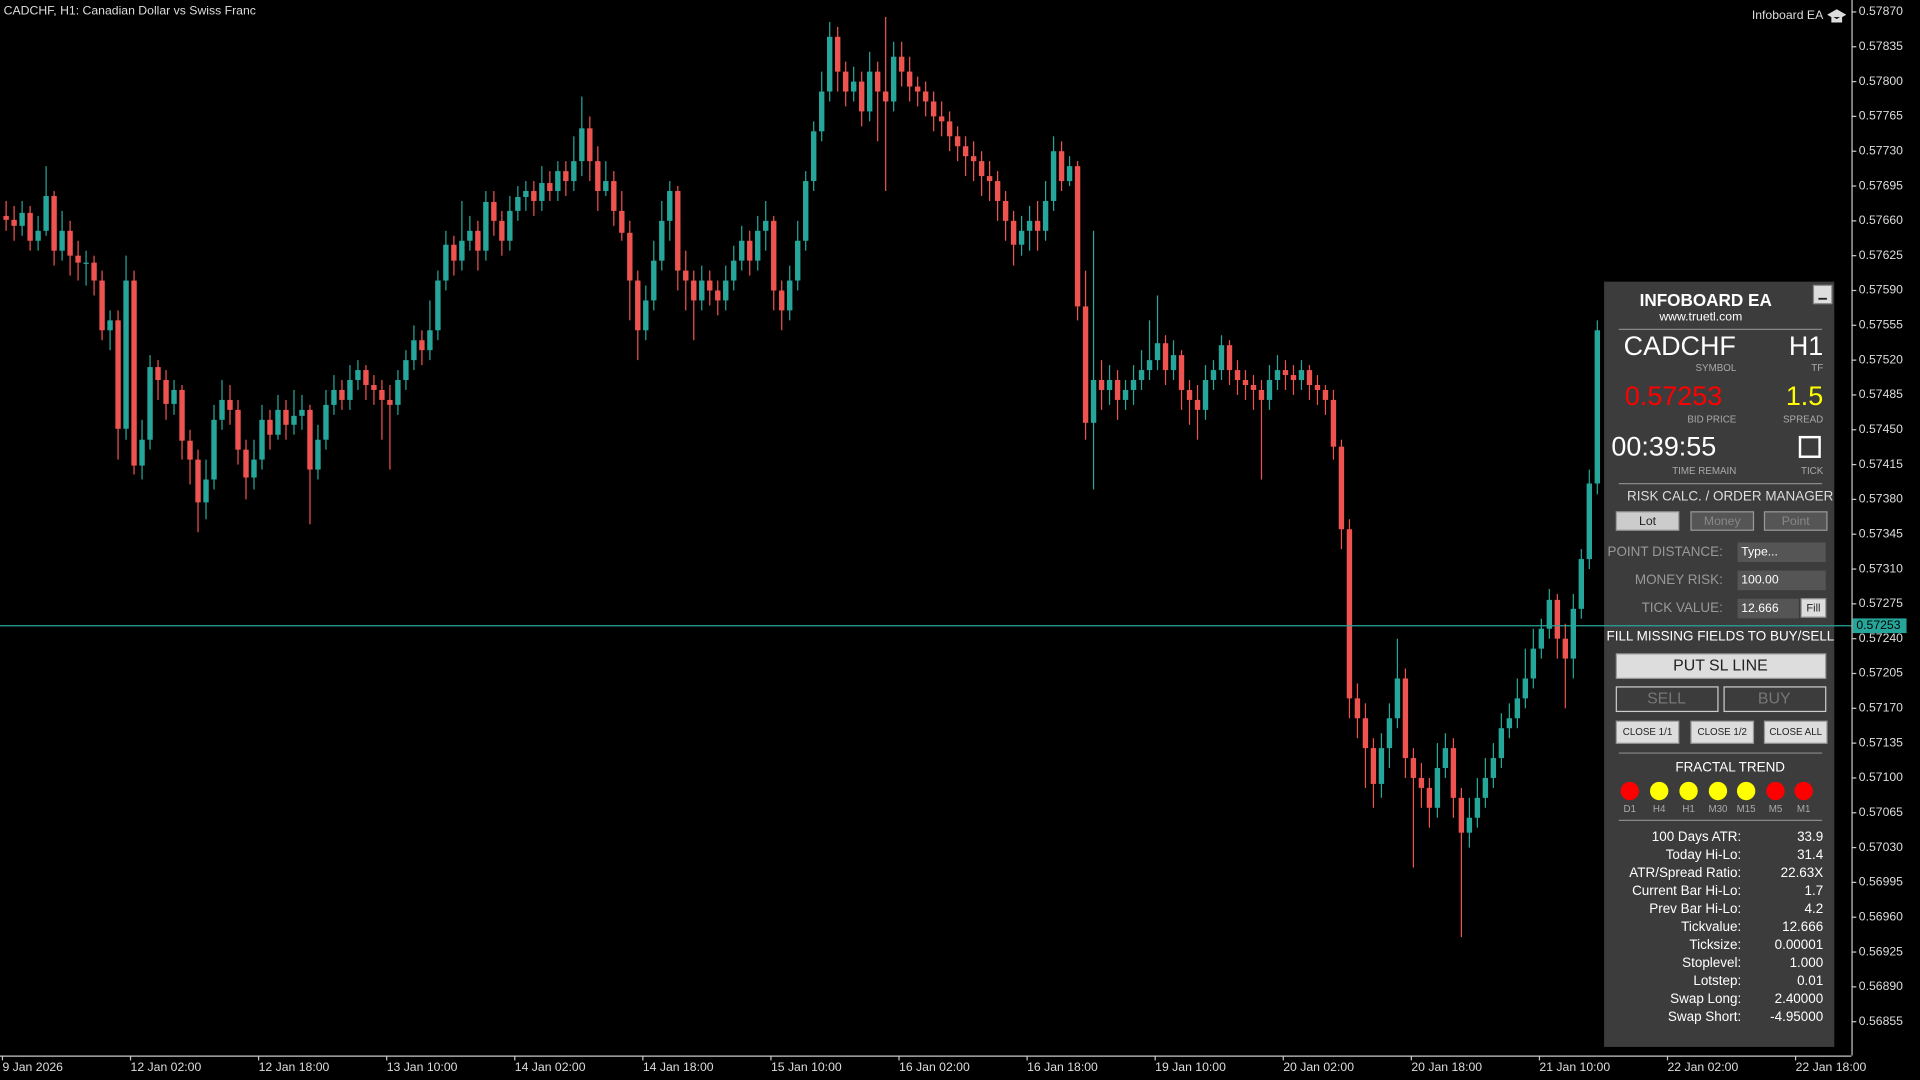 This screenshot has height=1080, width=1920. What do you see at coordinates (1814, 908) in the screenshot?
I see `stat-value: 4.2` at bounding box center [1814, 908].